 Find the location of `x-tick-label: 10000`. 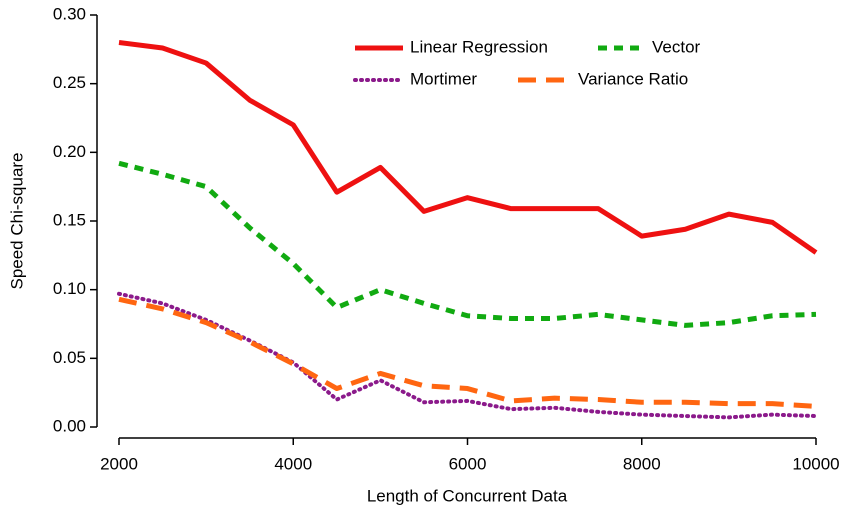

x-tick-label: 10000 is located at coordinates (815, 463).